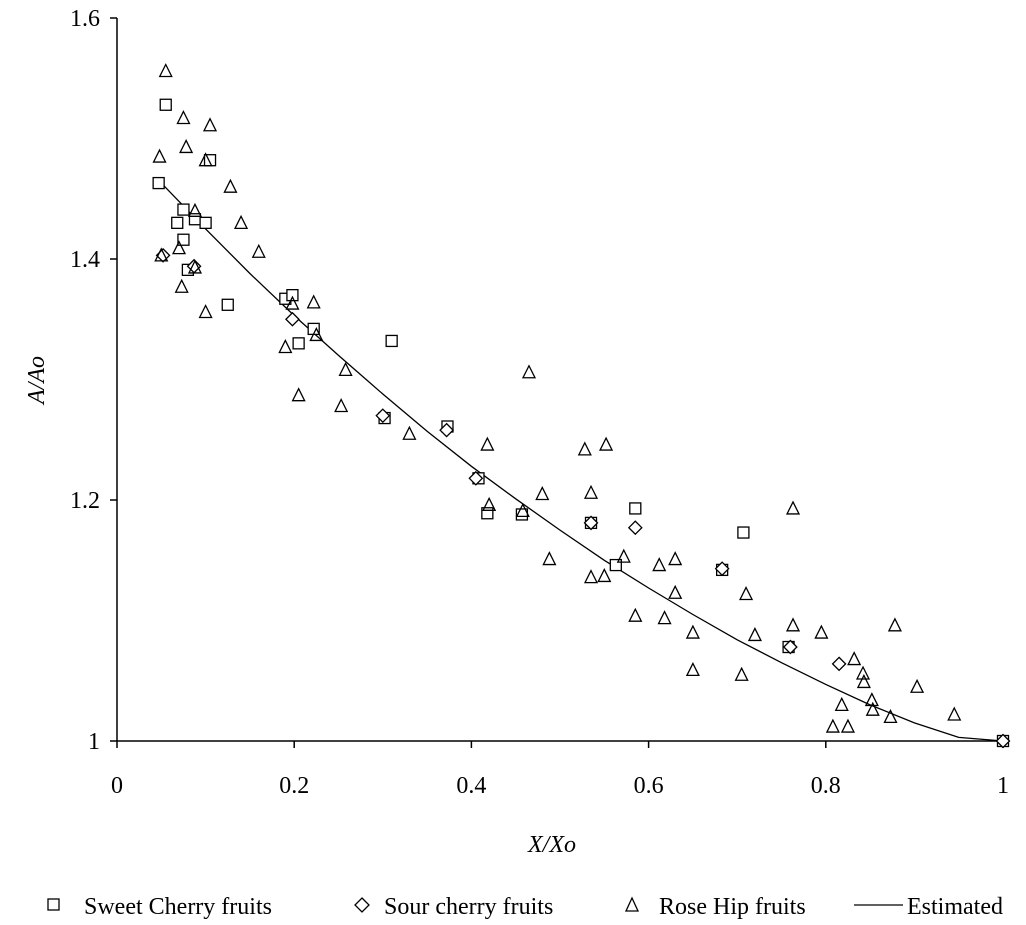  What do you see at coordinates (826, 786) in the screenshot?
I see `x-tick-label: 0.8` at bounding box center [826, 786].